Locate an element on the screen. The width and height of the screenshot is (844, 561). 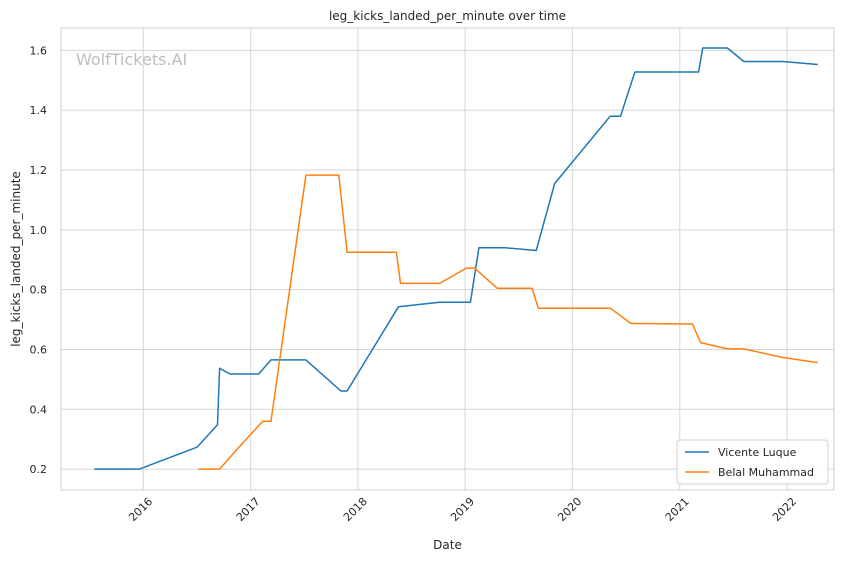
watermark-text: WolfTickets.AI is located at coordinates (131, 59).